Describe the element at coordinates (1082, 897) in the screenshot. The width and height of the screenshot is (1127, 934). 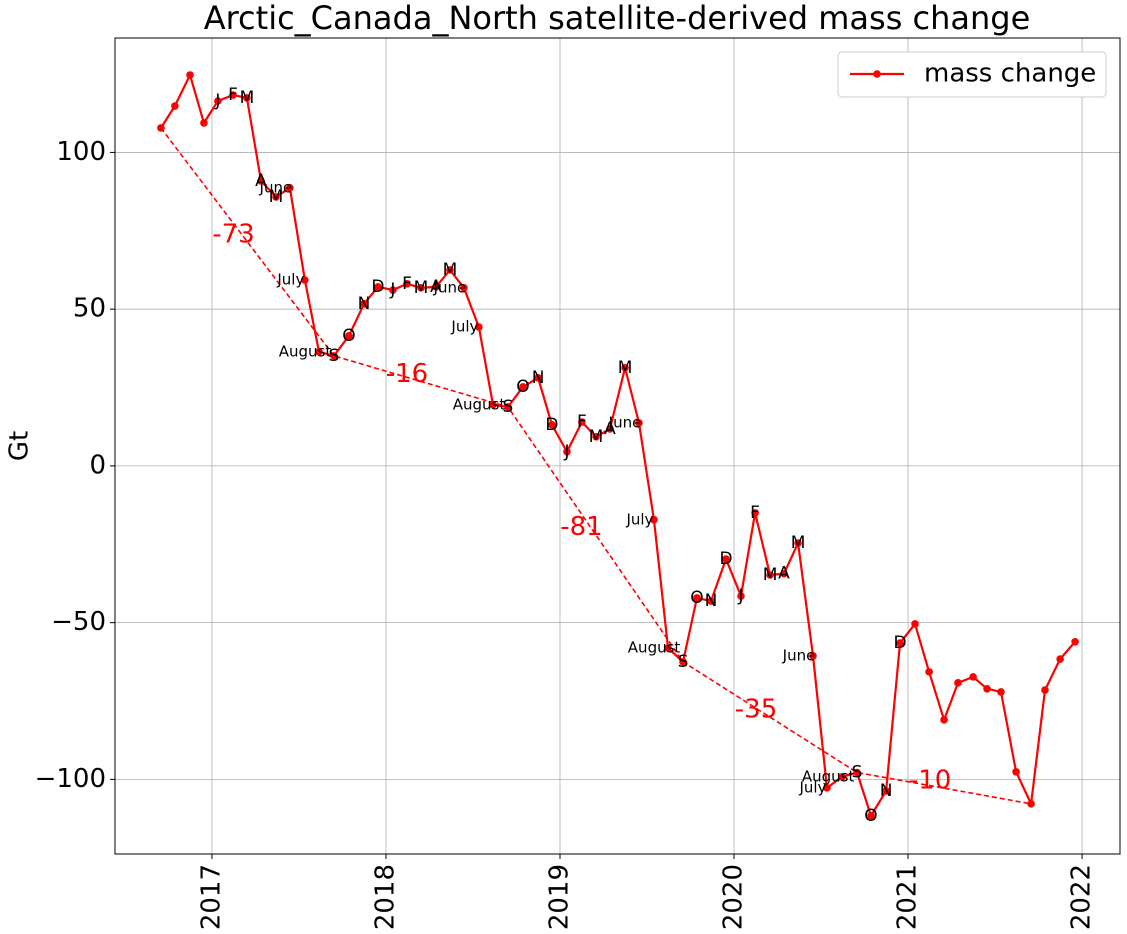
I see `x-tick-label: 2022` at that location.